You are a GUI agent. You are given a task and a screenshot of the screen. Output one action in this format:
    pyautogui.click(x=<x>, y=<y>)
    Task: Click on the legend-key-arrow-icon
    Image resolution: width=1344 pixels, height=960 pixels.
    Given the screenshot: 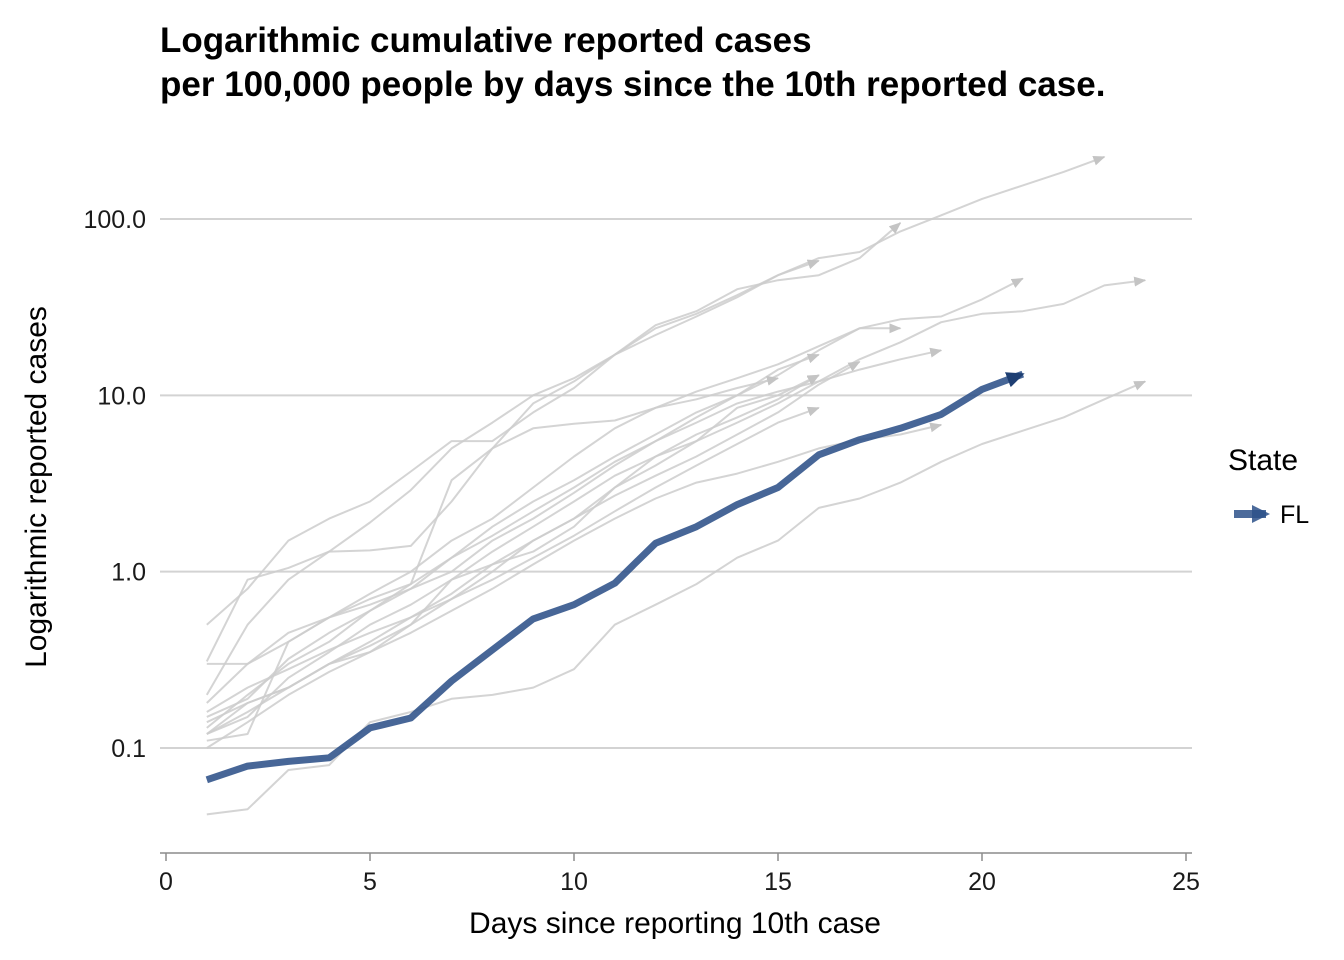 What is the action you would take?
    pyautogui.click(x=1261, y=514)
    